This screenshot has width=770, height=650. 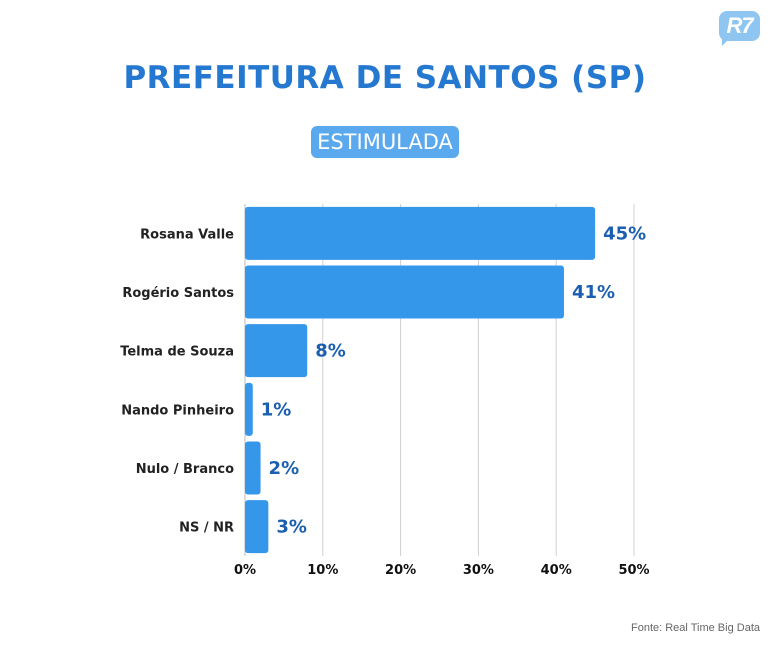 I want to click on data-label: 2%, so click(x=284, y=468).